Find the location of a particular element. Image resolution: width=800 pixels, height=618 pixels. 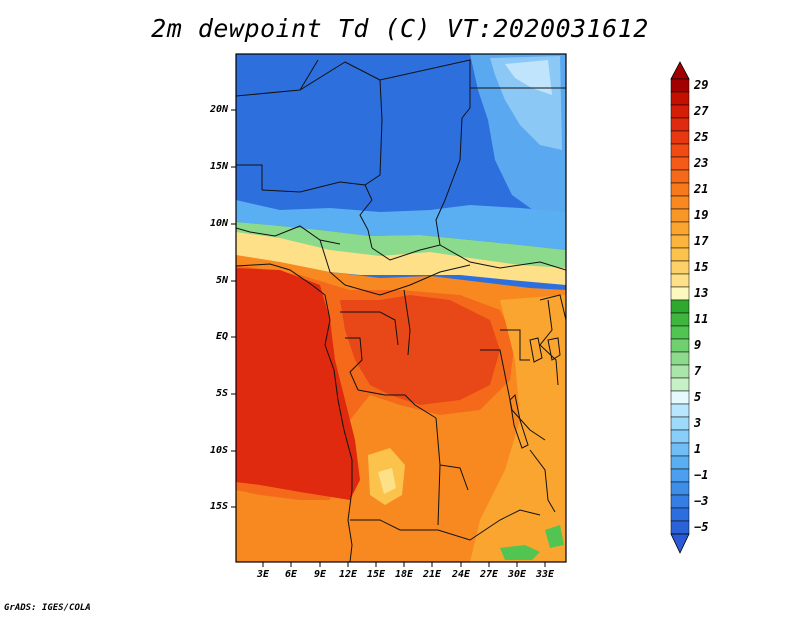

lon-label: 27E is located at coordinates (489, 574).